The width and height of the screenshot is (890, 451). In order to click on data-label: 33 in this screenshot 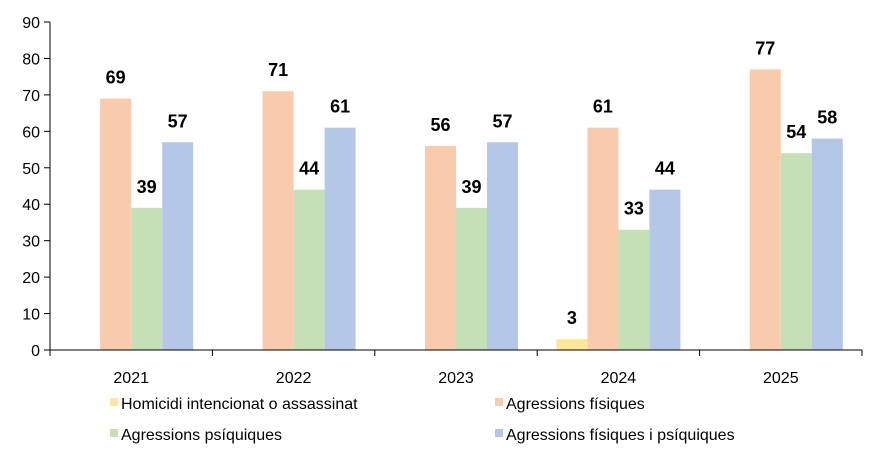, I will do `click(634, 209)`.